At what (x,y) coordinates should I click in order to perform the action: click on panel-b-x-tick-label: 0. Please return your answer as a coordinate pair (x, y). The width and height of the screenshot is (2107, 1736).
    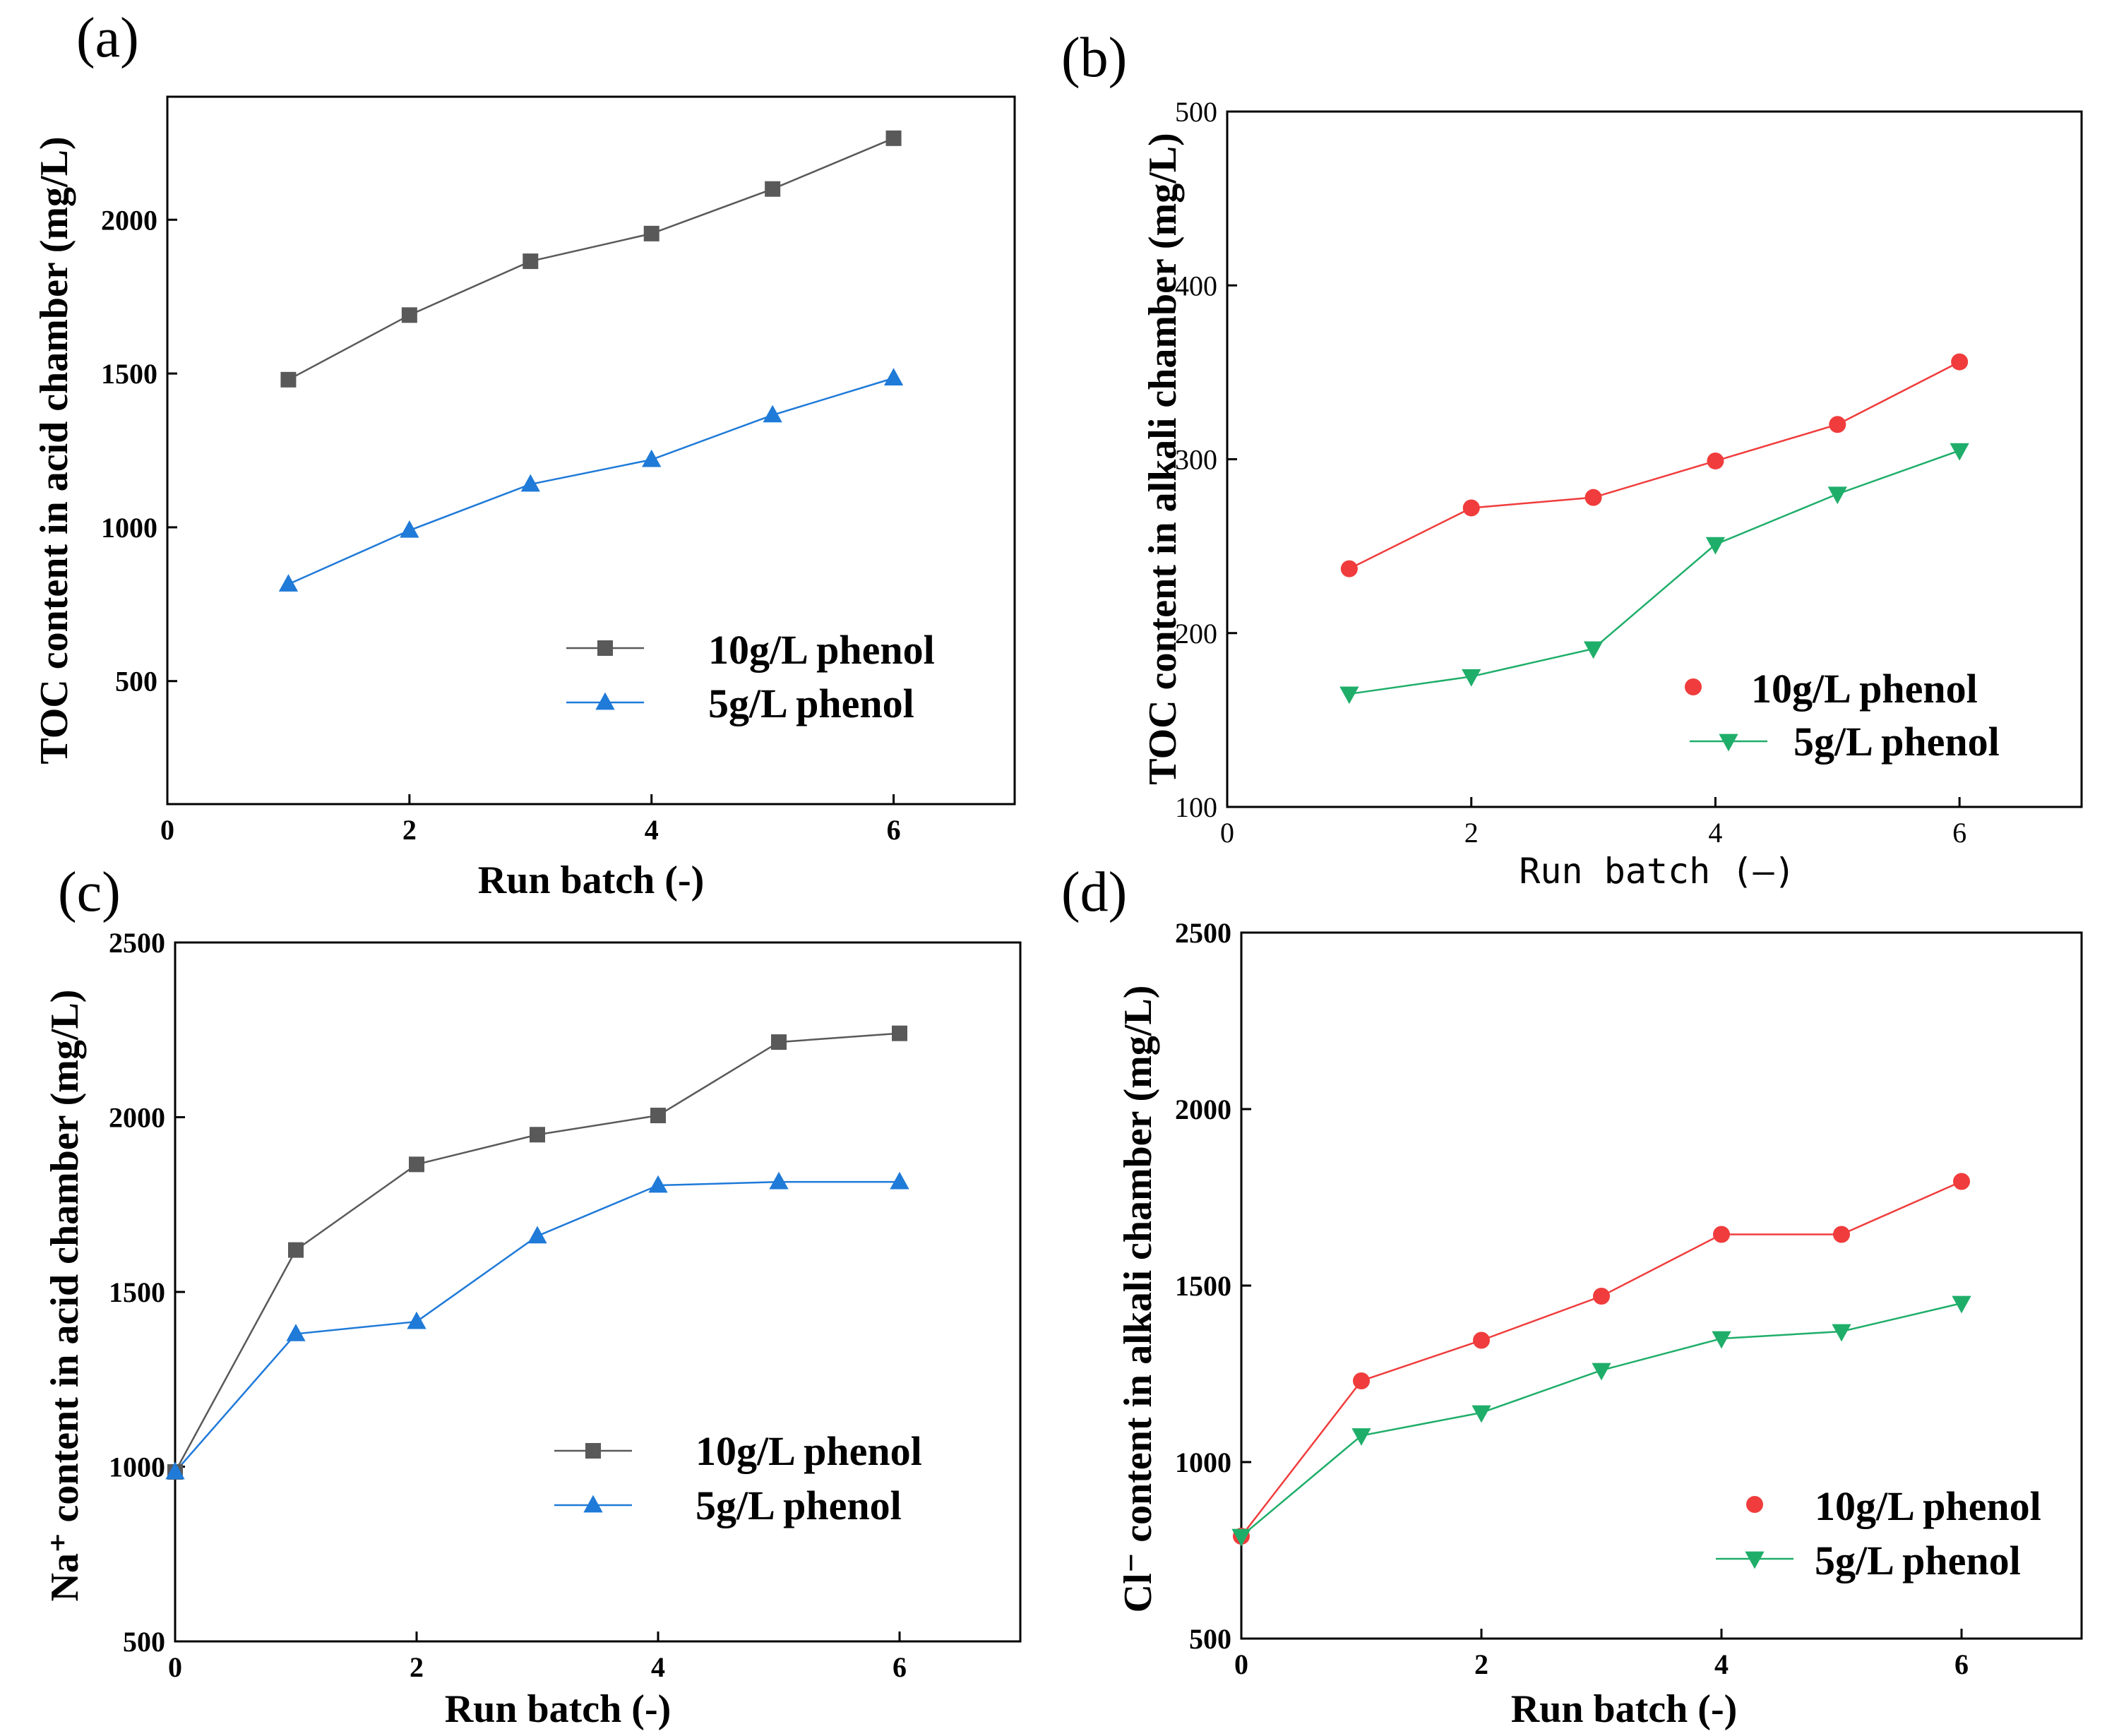
    Looking at the image, I should click on (1227, 833).